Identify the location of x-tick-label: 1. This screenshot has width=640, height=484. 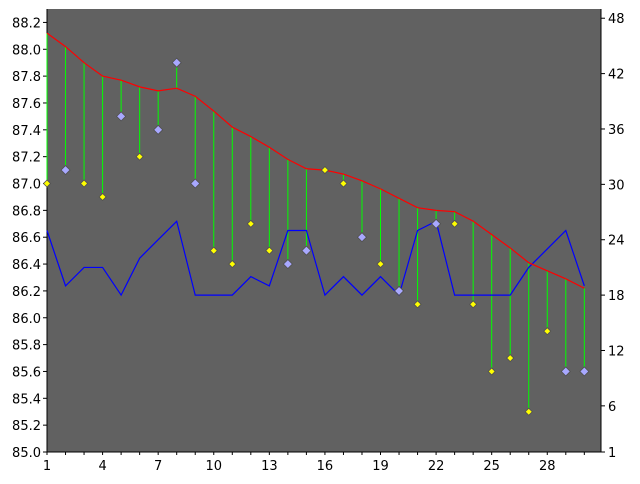
(47, 466).